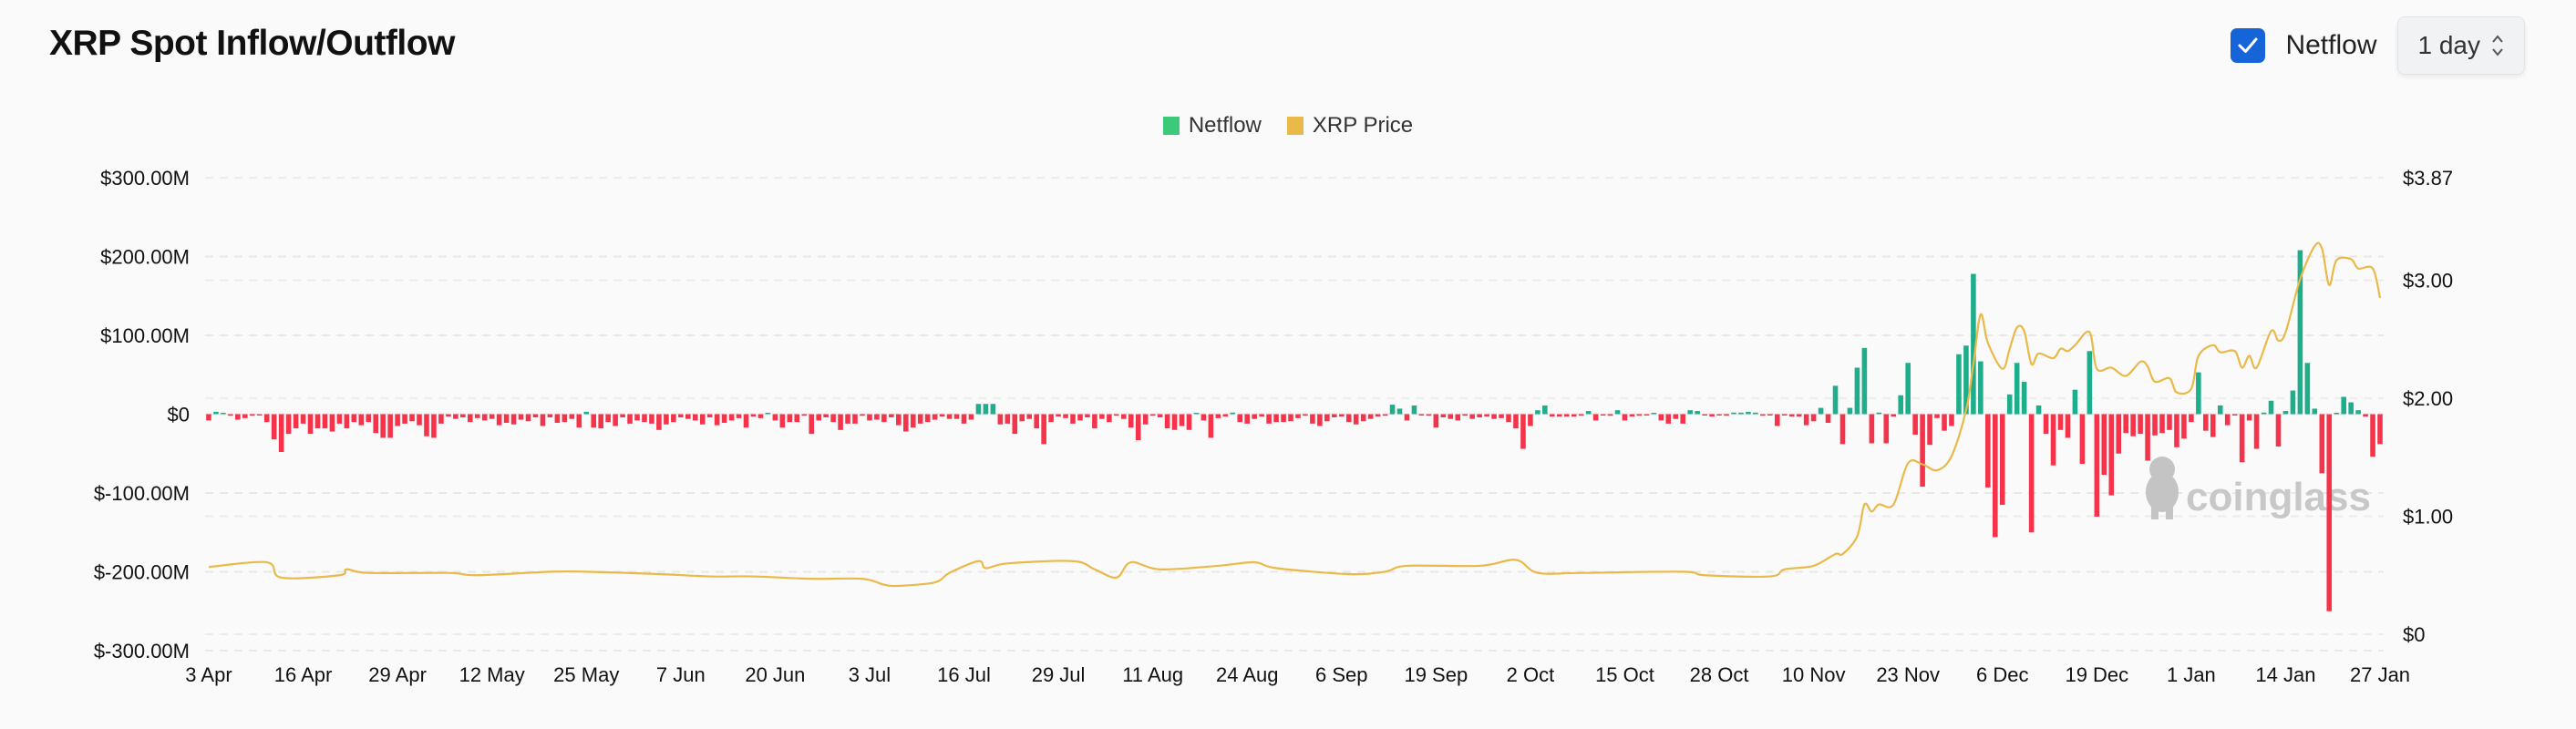 This screenshot has height=729, width=2576. Describe the element at coordinates (2248, 45) in the screenshot. I see `netflow-checkbox` at that location.